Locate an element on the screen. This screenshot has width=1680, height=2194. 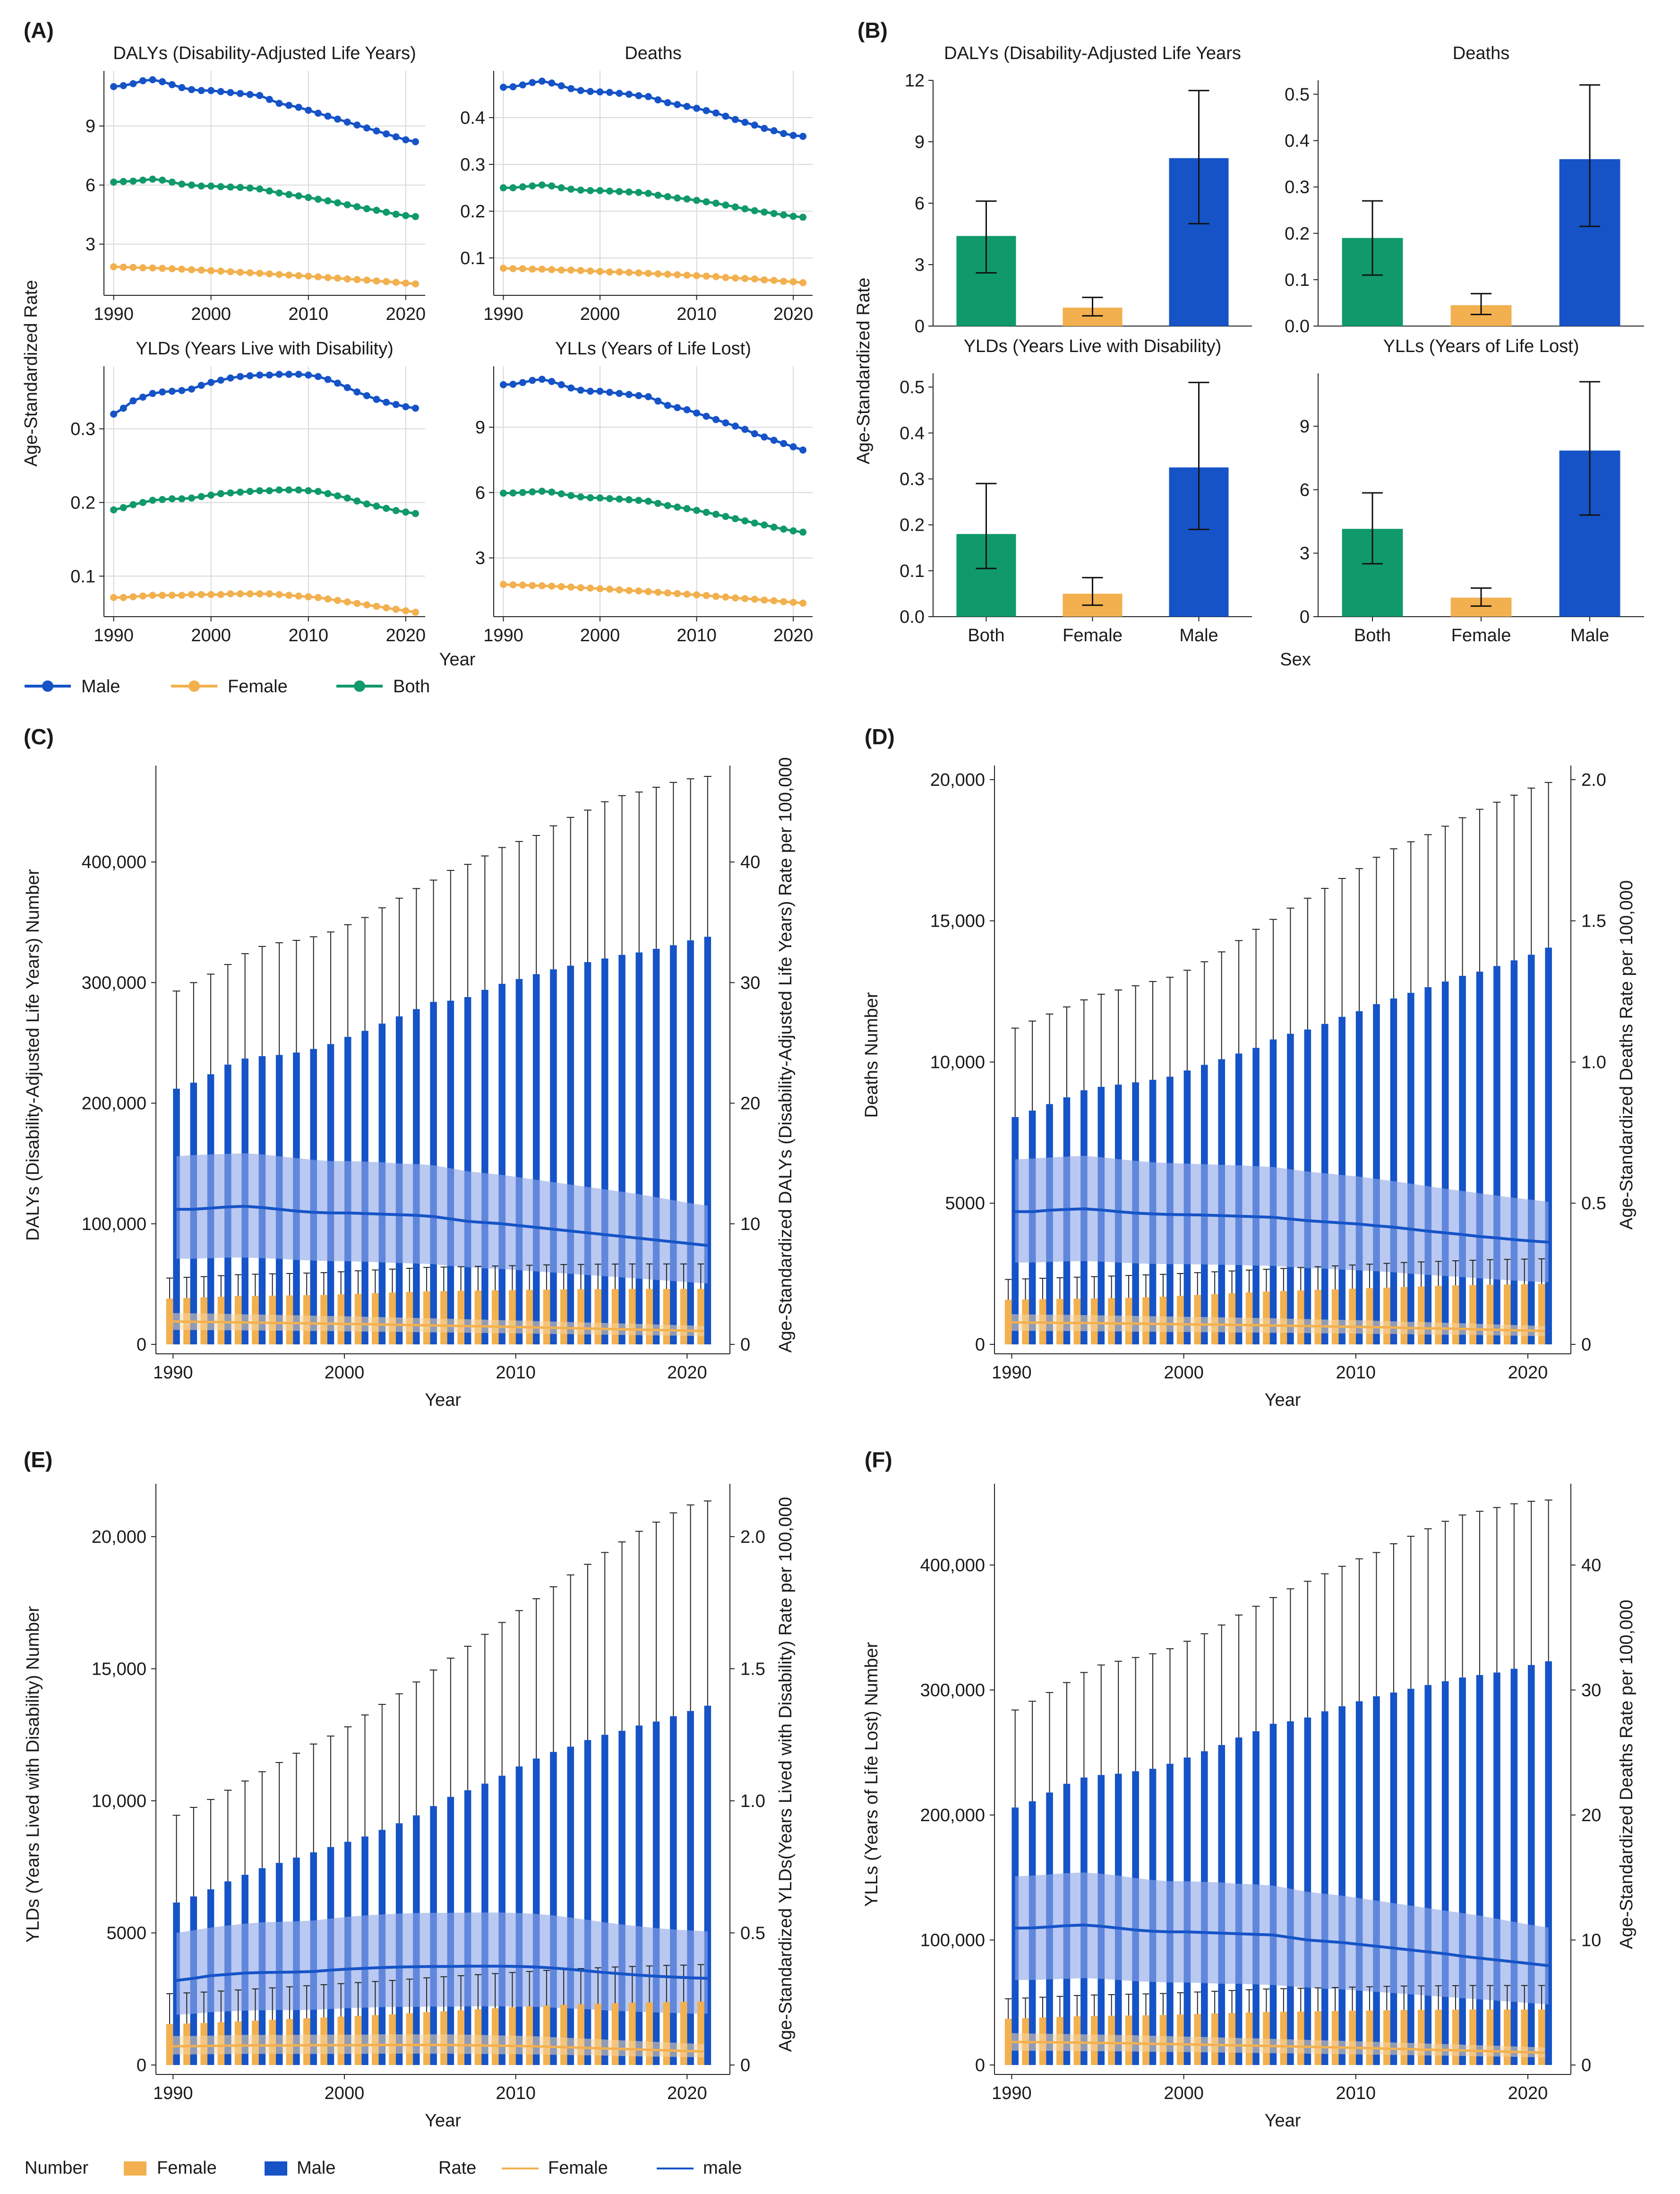
y-tick-label: 0.5 is located at coordinates (1297, 94).